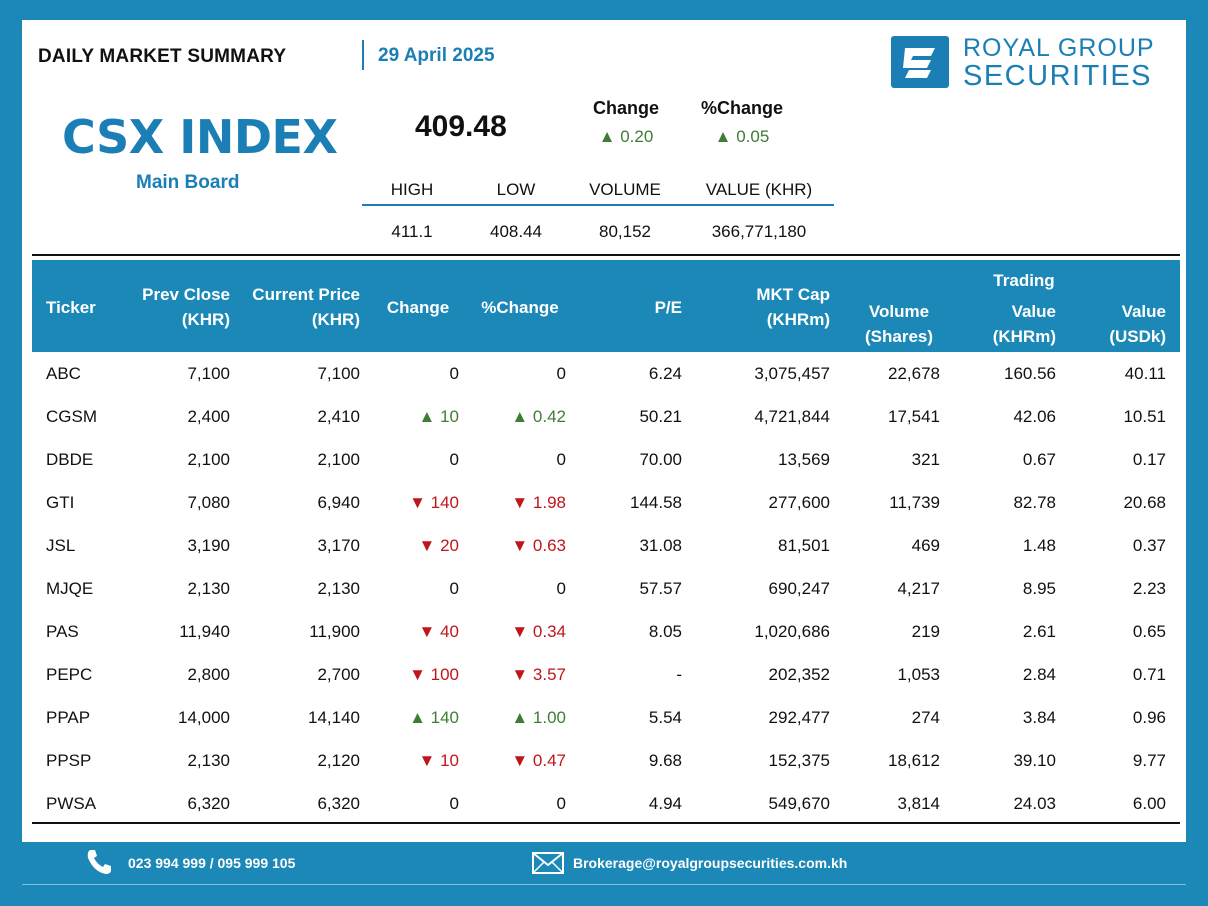 The image size is (1208, 906). I want to click on cell-pe: 31.08, so click(660, 545).